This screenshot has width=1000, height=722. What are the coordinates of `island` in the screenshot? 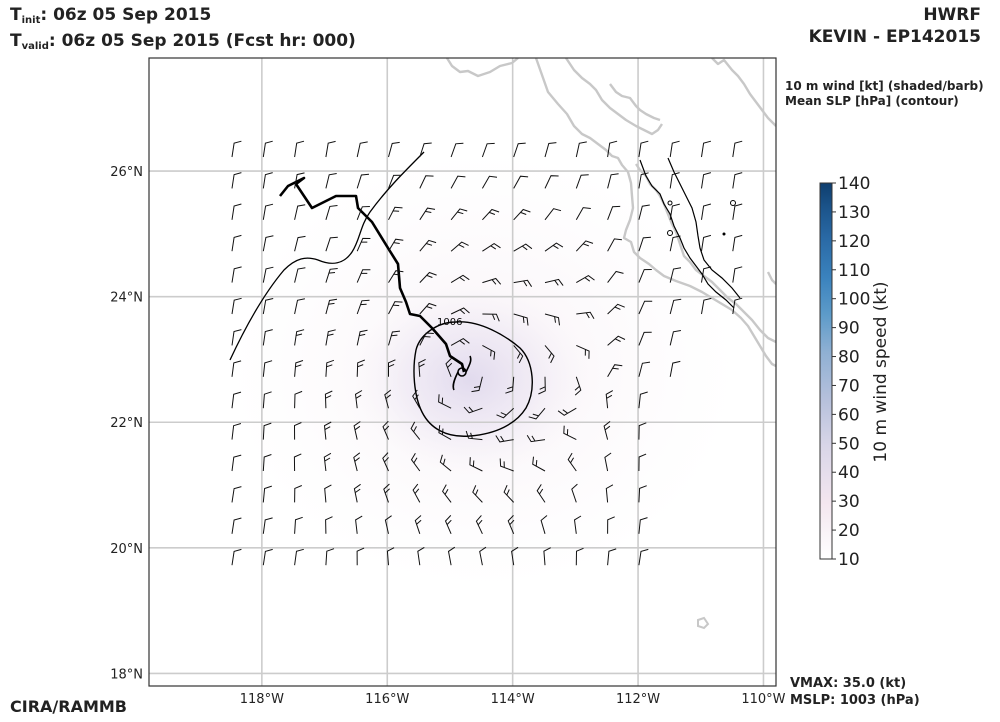 It's located at (703, 623).